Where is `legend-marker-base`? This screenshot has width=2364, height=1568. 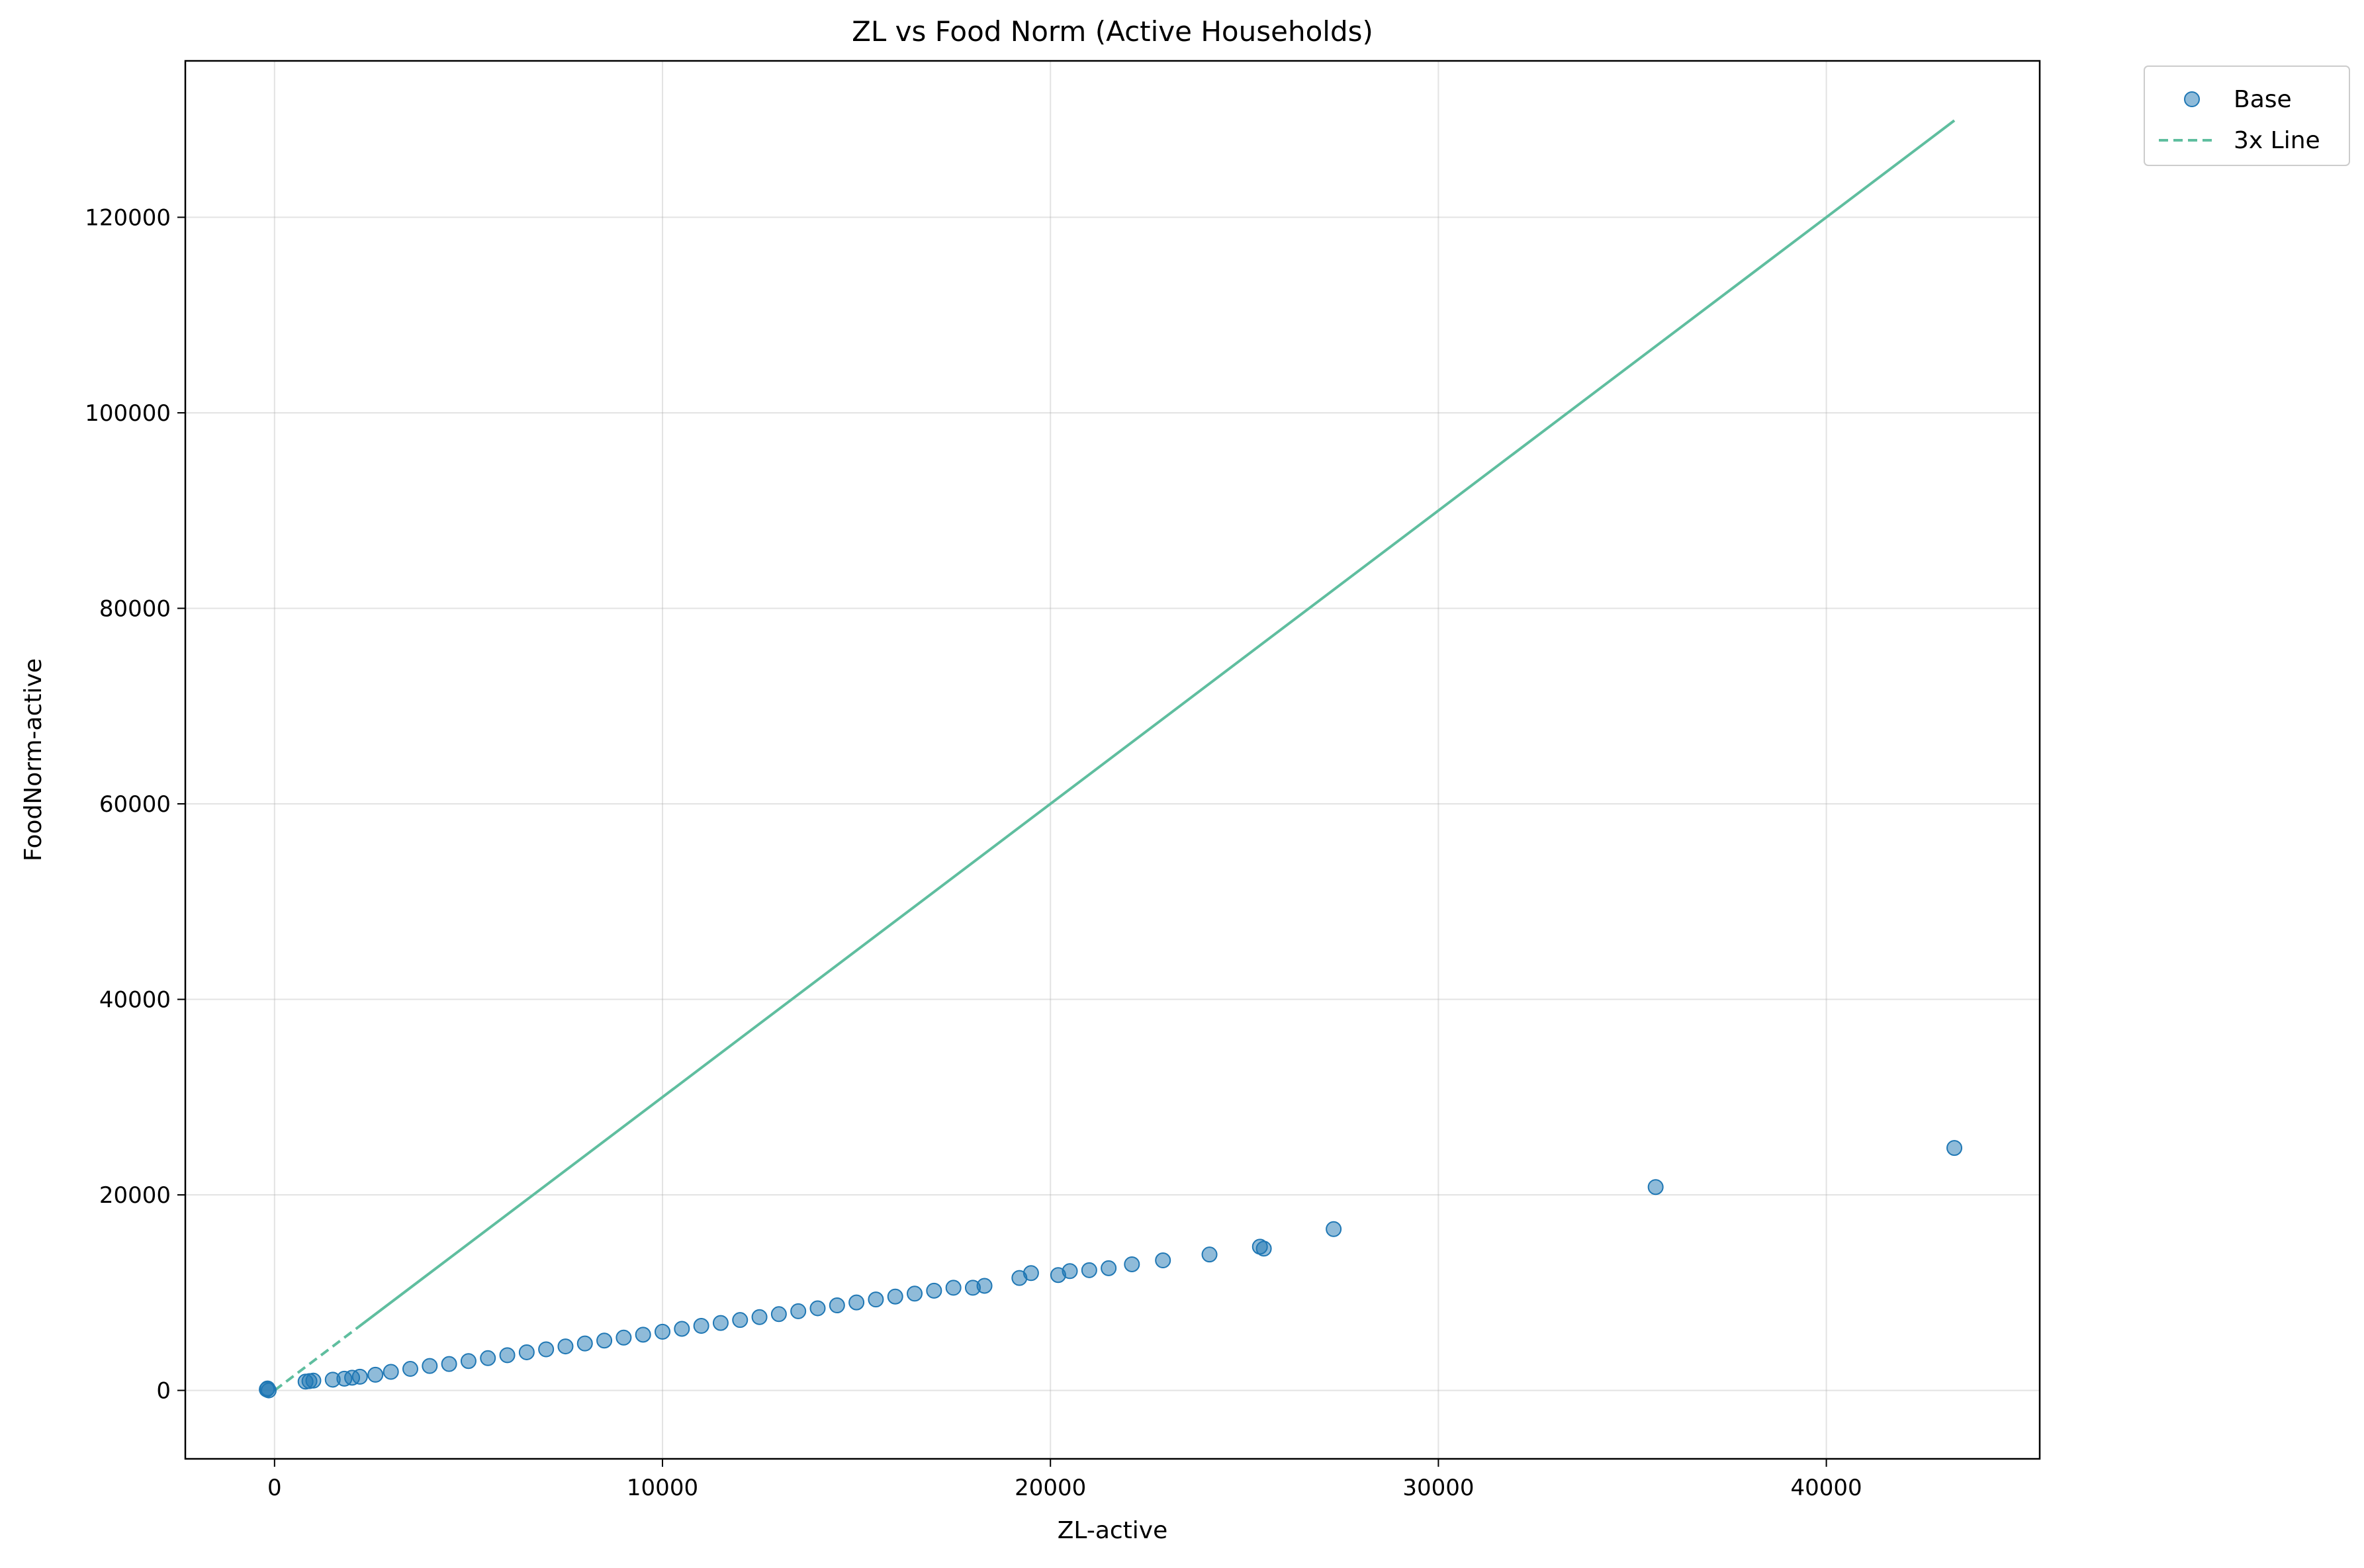 legend-marker-base is located at coordinates (2192, 99).